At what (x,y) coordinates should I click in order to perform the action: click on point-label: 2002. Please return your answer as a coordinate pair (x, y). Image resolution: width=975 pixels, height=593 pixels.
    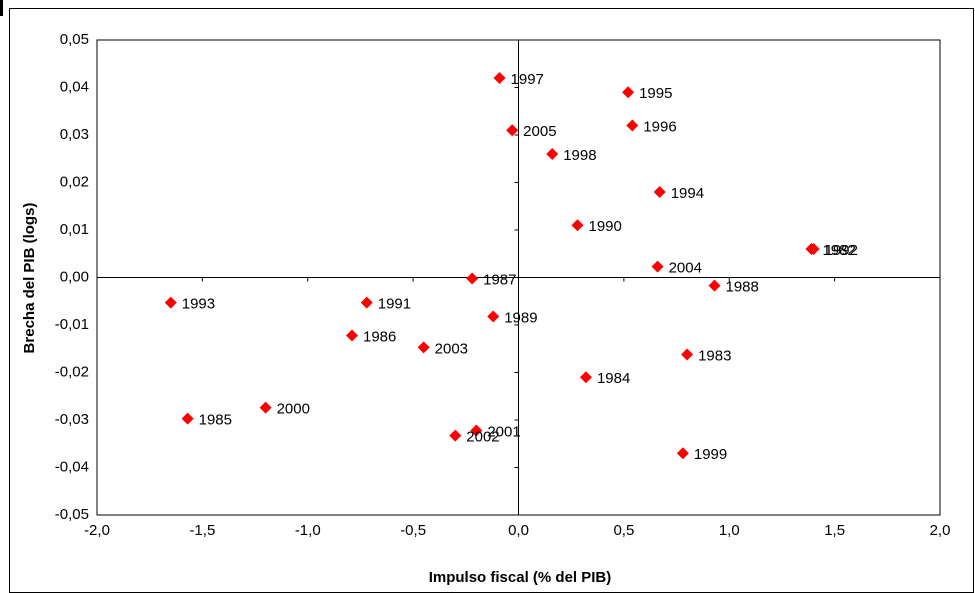
    Looking at the image, I should click on (482, 437).